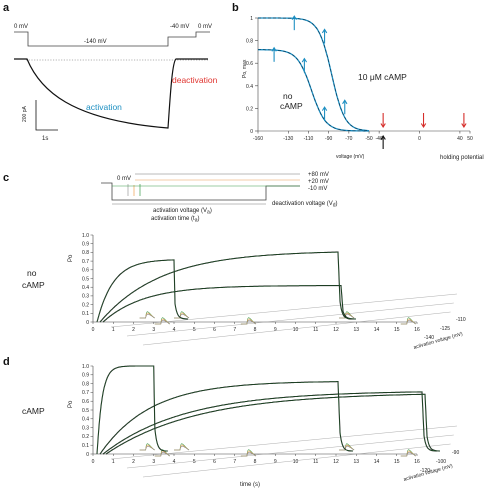 Image resolution: width=500 pixels, height=489 pixels. I want to click on c-x-tick-label: 8, so click(255, 330).